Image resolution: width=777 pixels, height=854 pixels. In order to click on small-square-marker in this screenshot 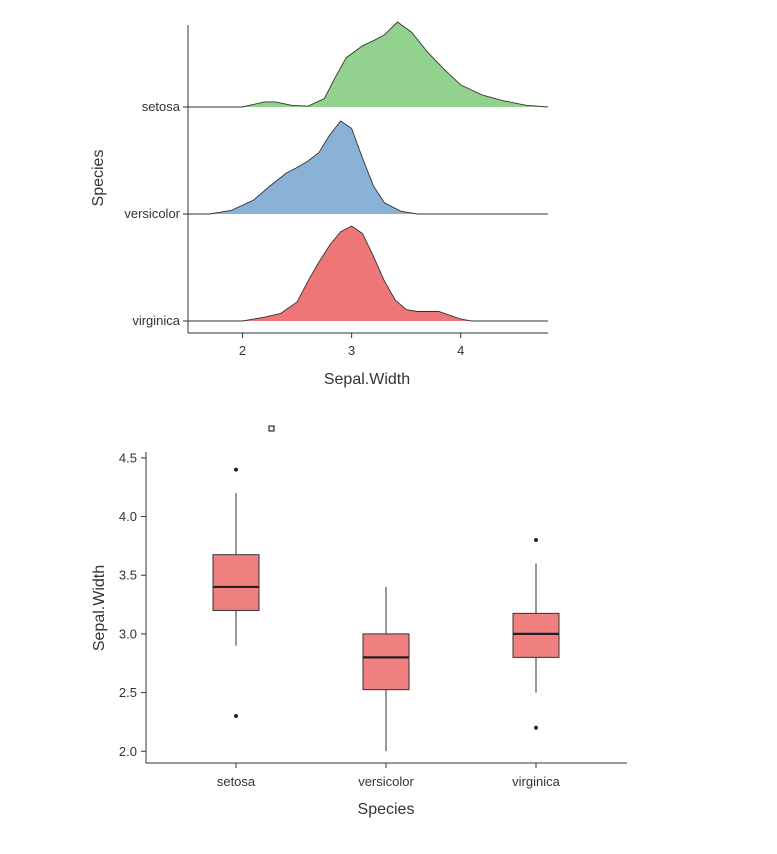, I will do `click(271, 428)`.